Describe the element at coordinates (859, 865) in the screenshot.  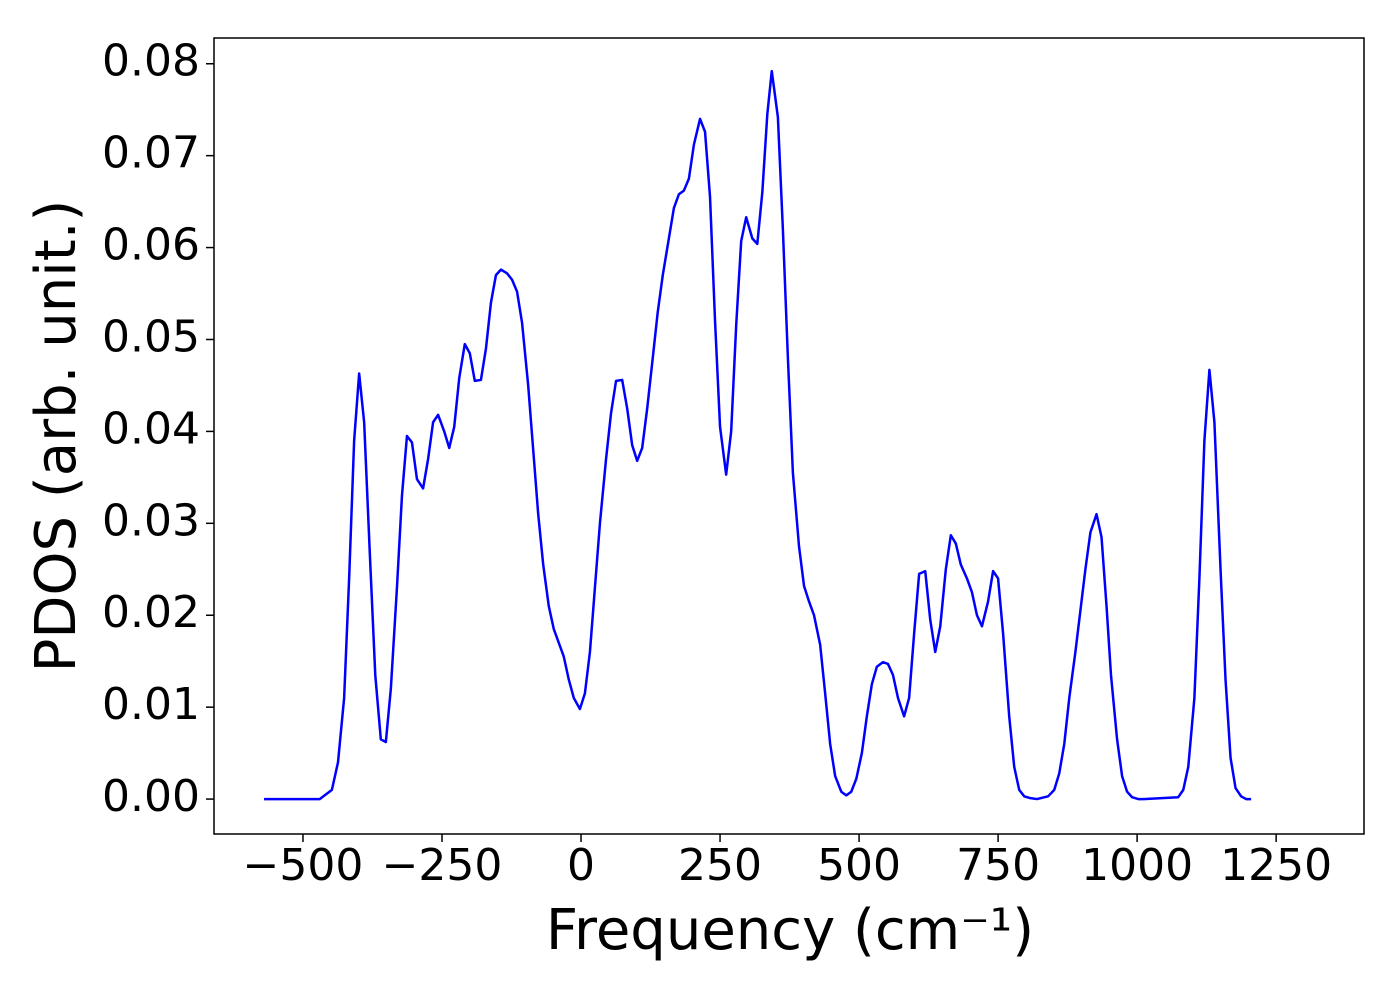
I see `x-tick-label: 500` at that location.